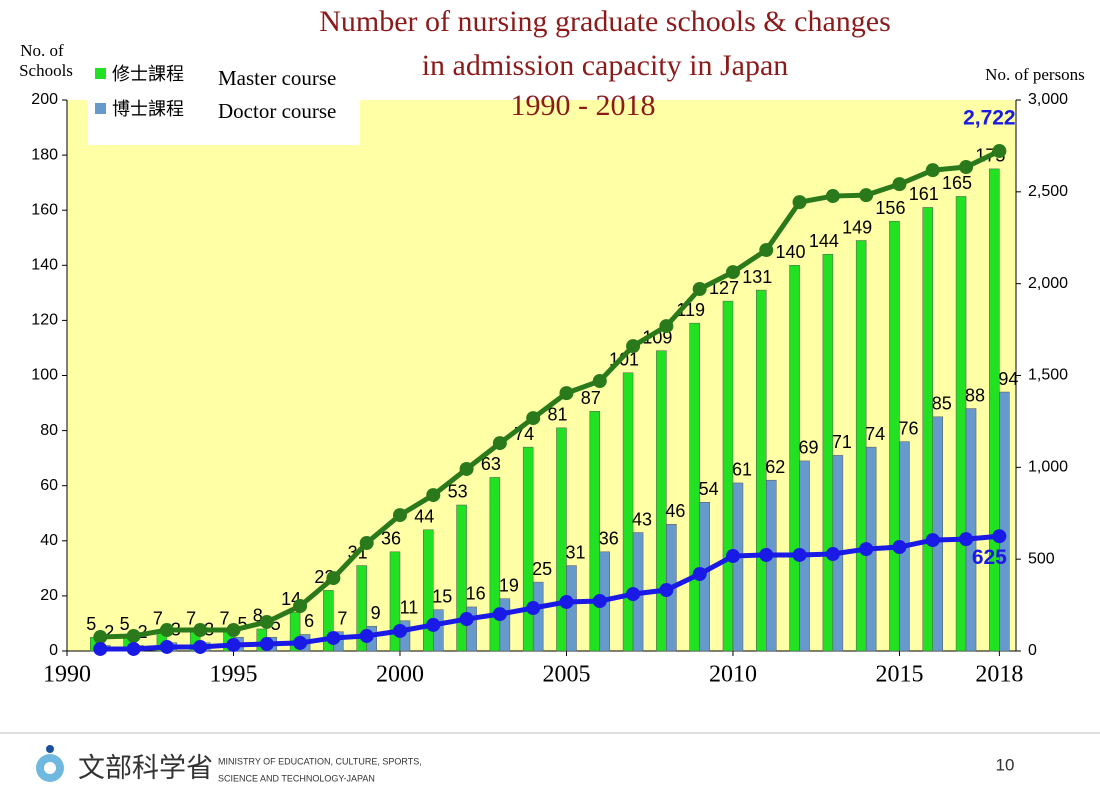 Image resolution: width=1100 pixels, height=802 pixels. I want to click on page-number: 10, so click(1005, 764).